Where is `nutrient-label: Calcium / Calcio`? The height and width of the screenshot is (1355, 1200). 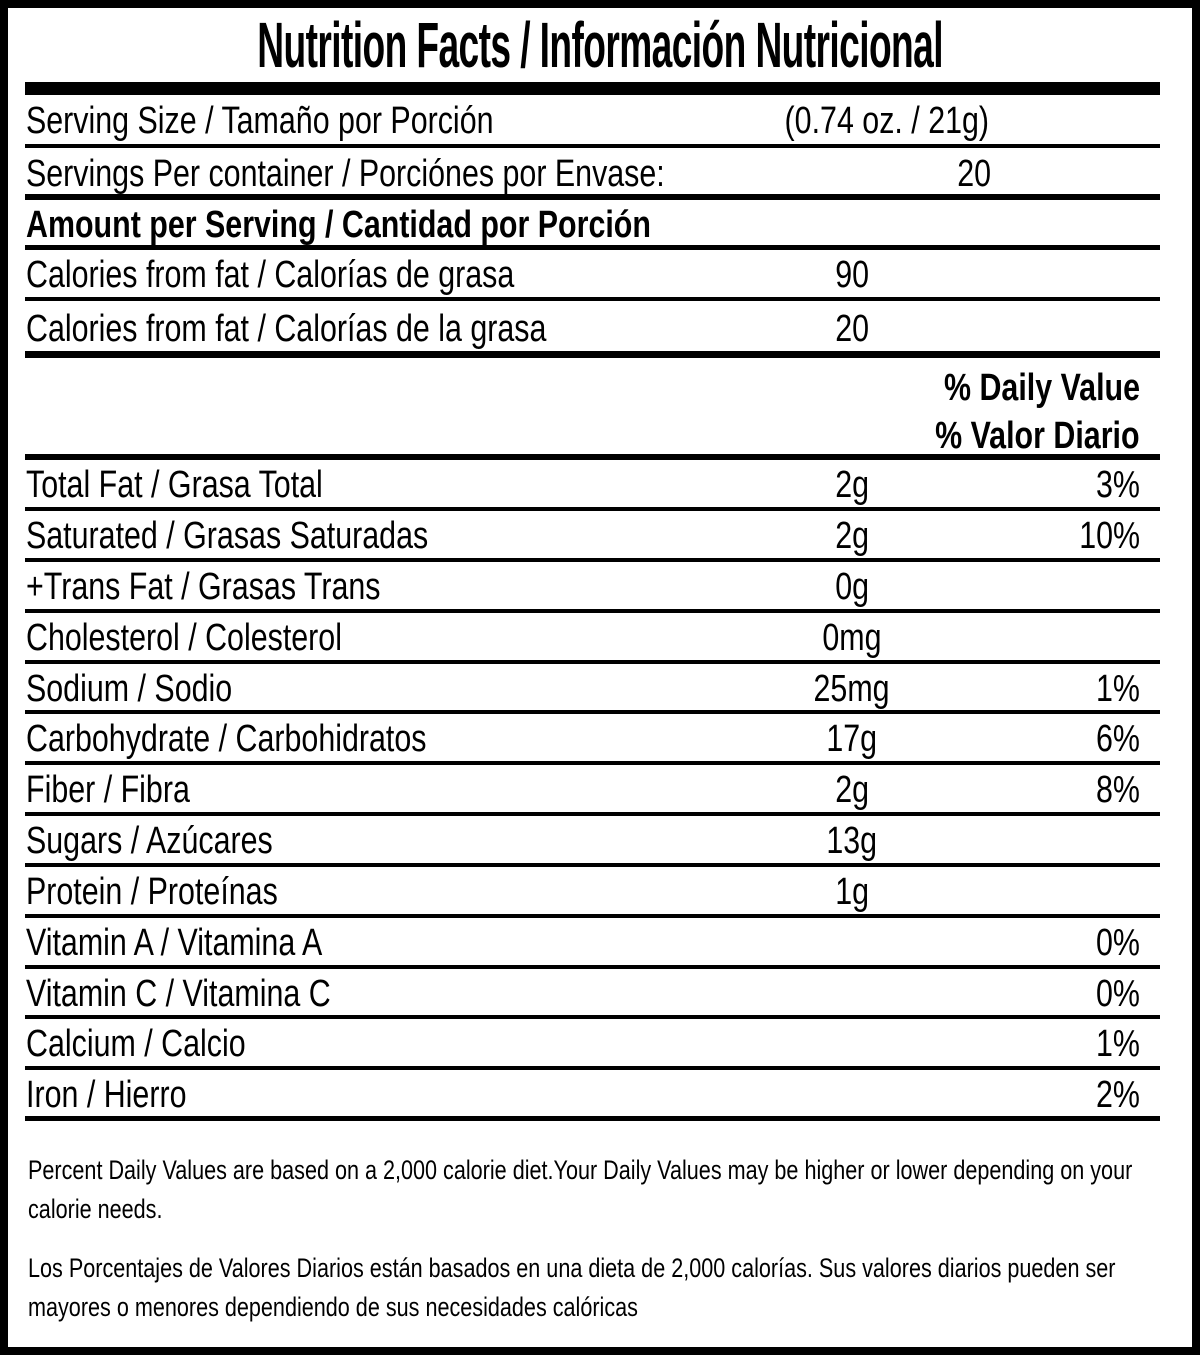 nutrient-label: Calcium / Calcio is located at coordinates (136, 1044).